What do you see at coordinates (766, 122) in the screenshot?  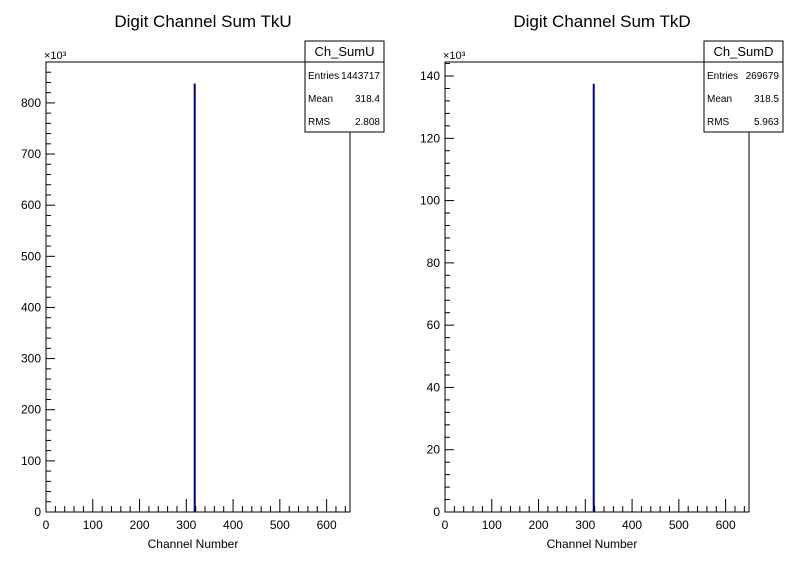 I see `stats-row-value: 5.963` at bounding box center [766, 122].